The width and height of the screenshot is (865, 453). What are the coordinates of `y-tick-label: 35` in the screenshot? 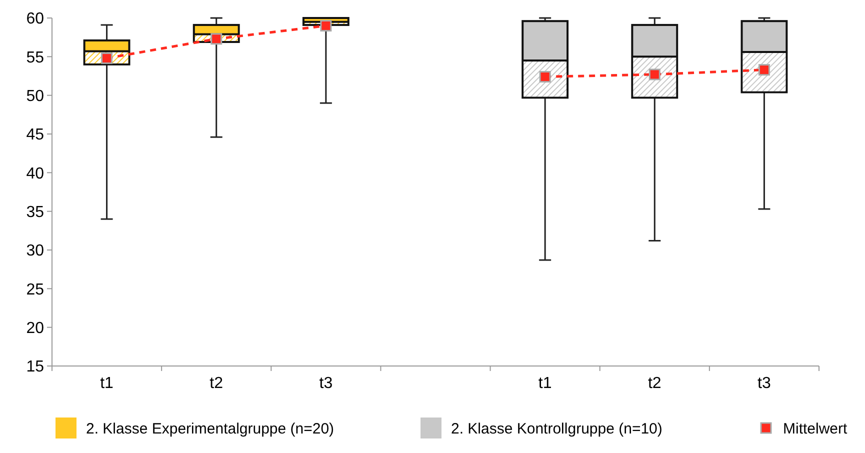 It's located at (35, 212).